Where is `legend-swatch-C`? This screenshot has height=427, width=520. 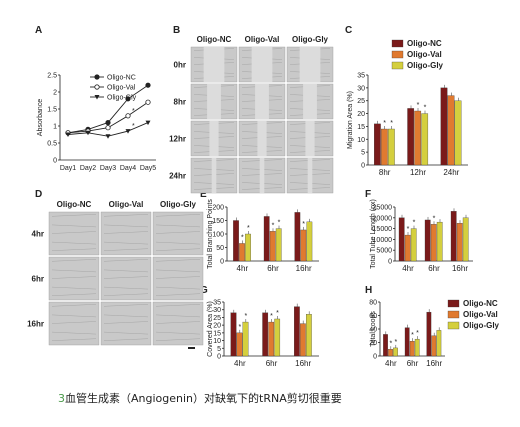 legend-swatch-C is located at coordinates (397, 54).